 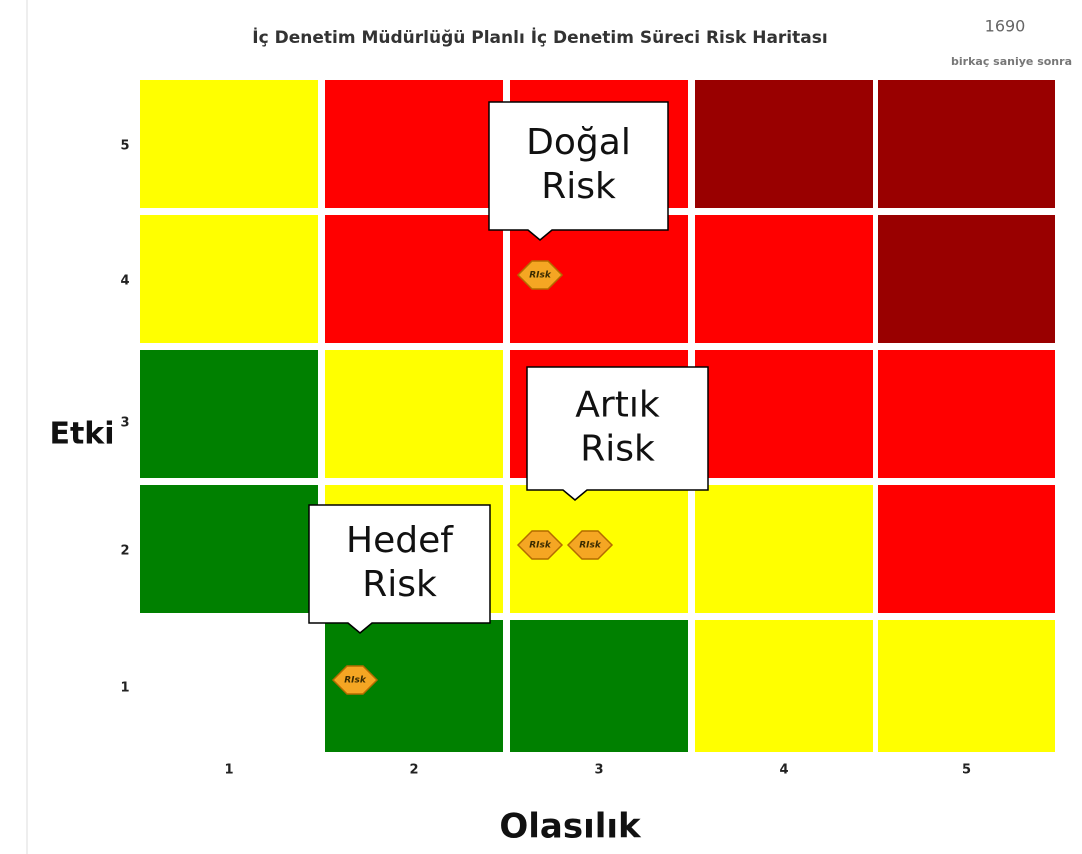 I want to click on count: 1690, so click(x=1005, y=26).